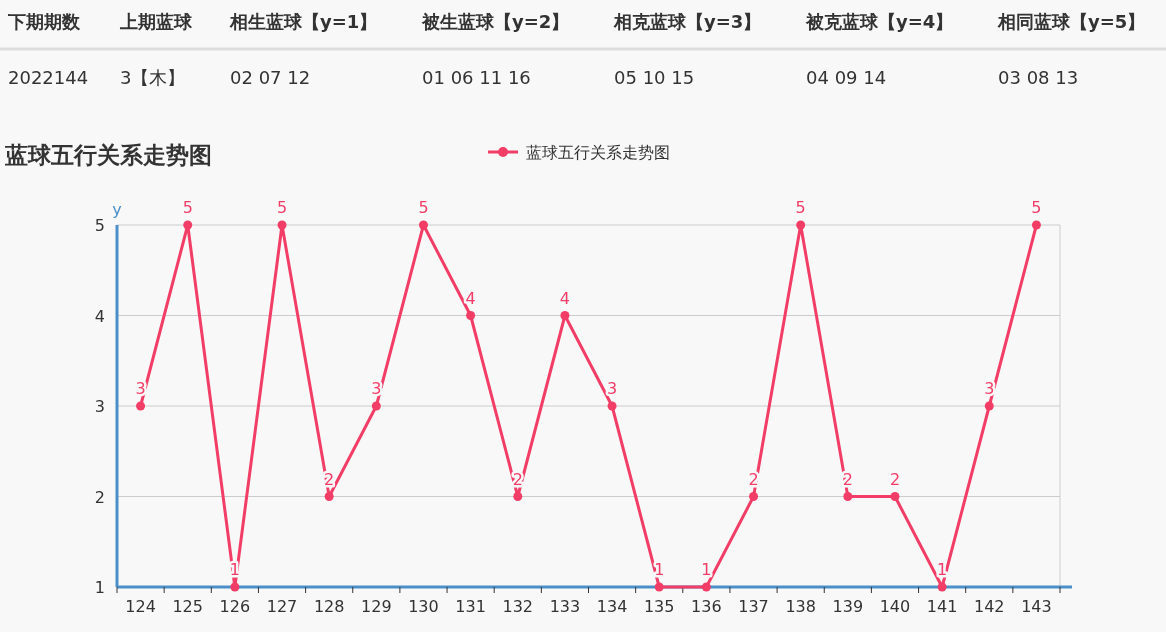 This screenshot has height=632, width=1166. Describe the element at coordinates (598, 152) in the screenshot. I see `legend-label: 蓝球五行关系走势图` at that location.